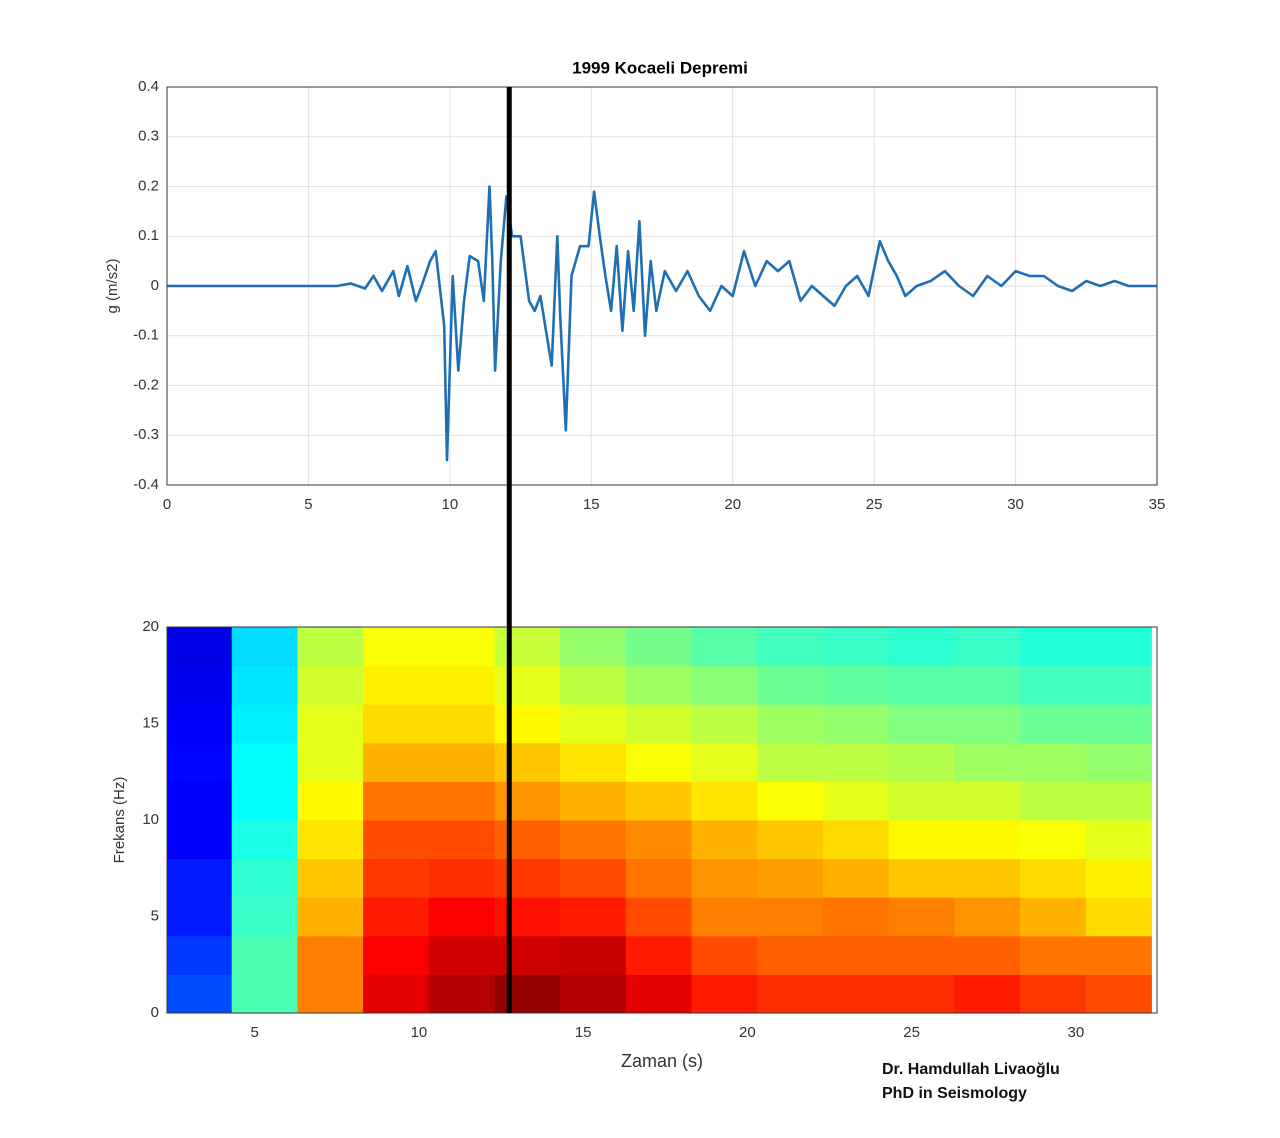 Image resolution: width=1280 pixels, height=1138 pixels. Describe the element at coordinates (112, 285) in the screenshot. I see `y-axis-label: g (m/s2)` at that location.